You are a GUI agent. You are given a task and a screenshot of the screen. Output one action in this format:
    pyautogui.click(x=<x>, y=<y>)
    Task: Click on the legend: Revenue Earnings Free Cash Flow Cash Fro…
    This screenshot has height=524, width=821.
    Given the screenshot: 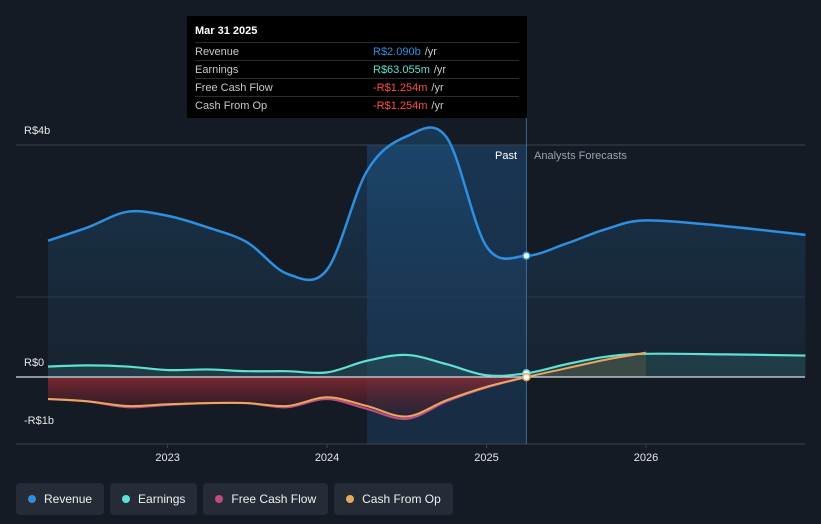 What is the action you would take?
    pyautogui.click(x=234, y=499)
    